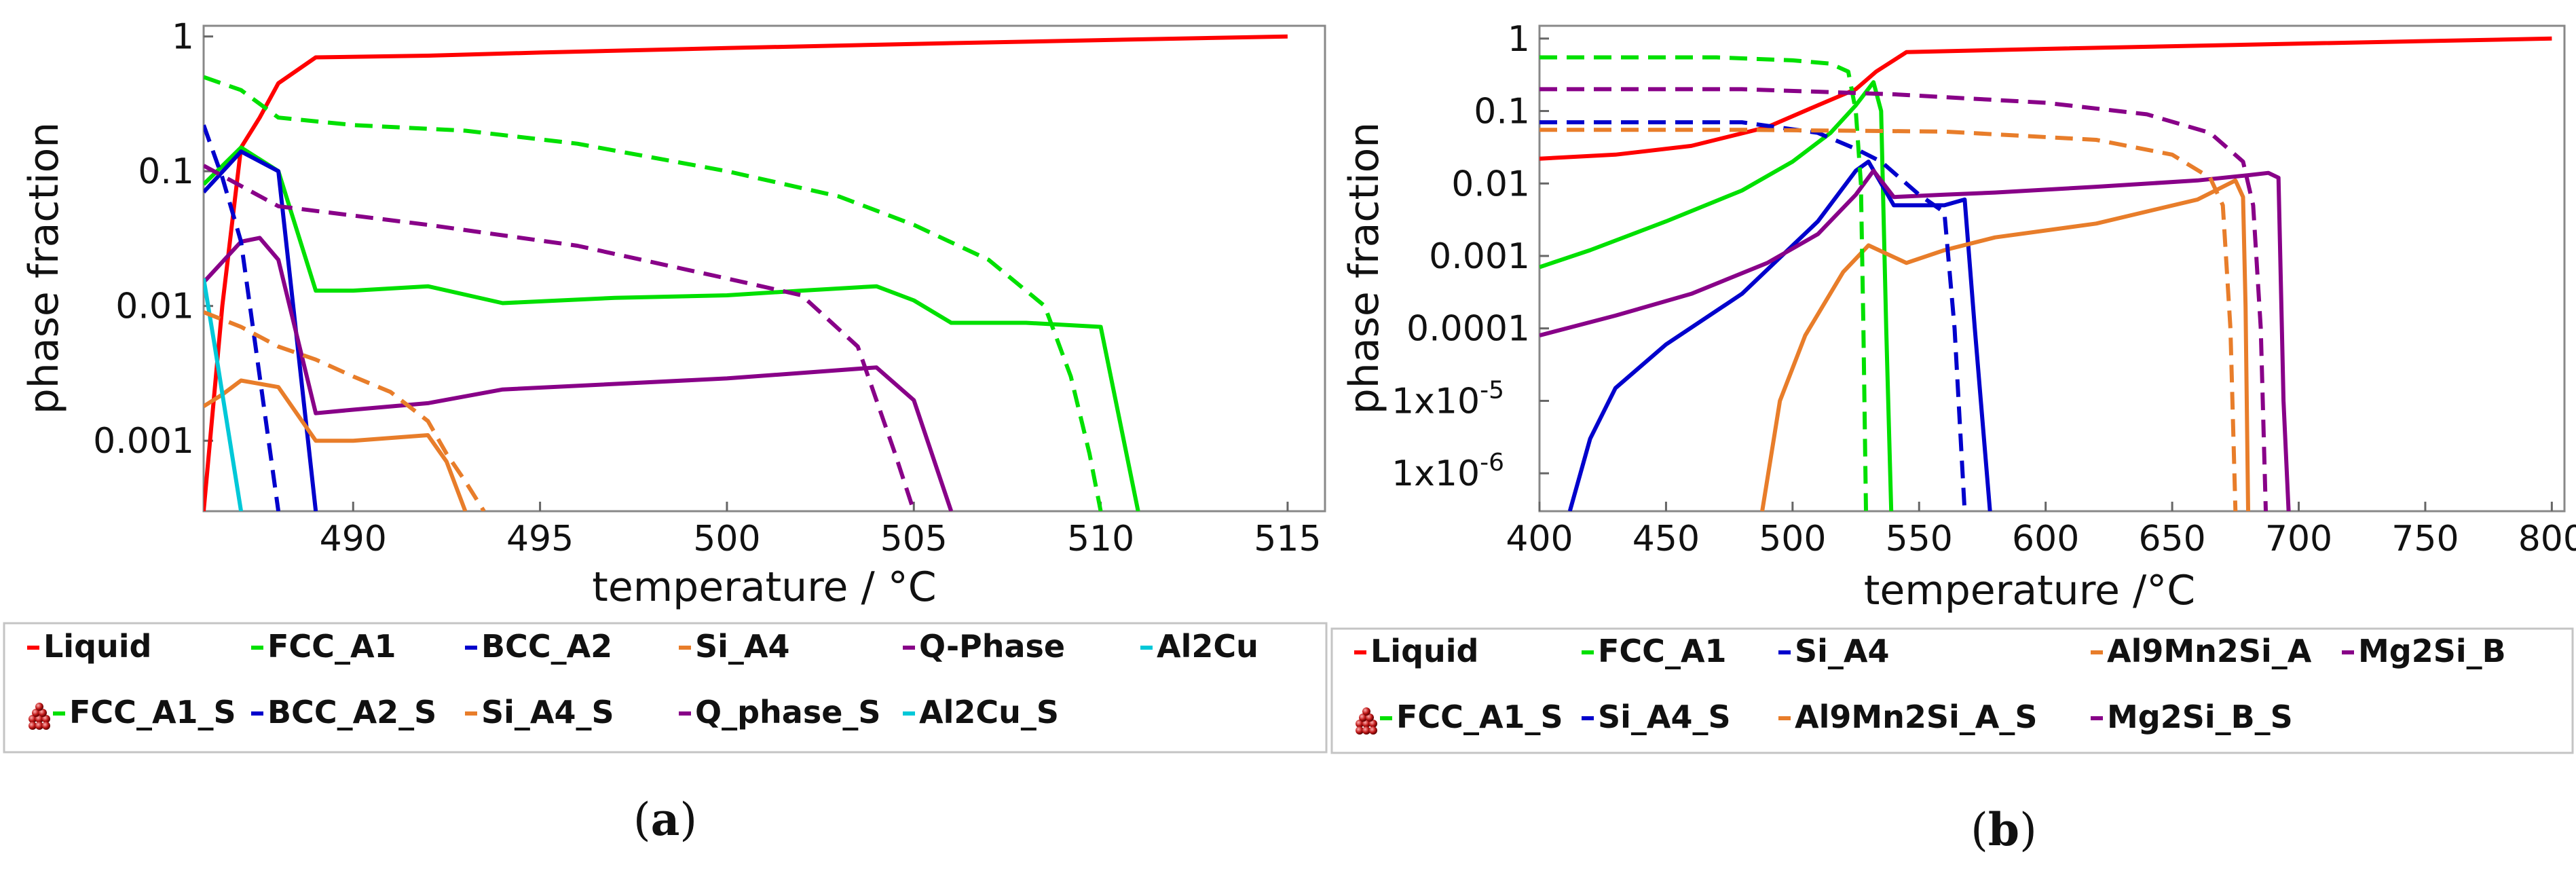  What do you see at coordinates (2432, 651) in the screenshot?
I see `legend-entry-mg2si-b: Mg2Si_B` at bounding box center [2432, 651].